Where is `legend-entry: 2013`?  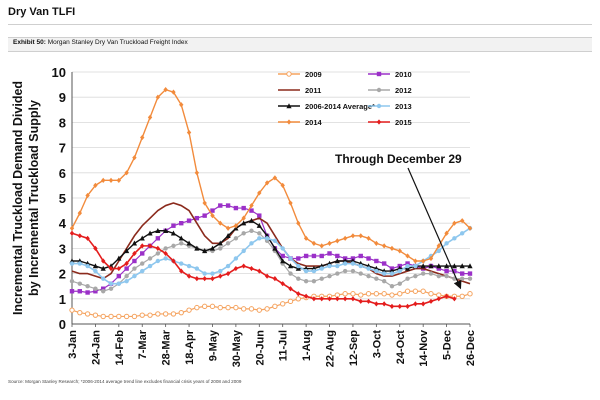 legend-entry: 2013 is located at coordinates (390, 106).